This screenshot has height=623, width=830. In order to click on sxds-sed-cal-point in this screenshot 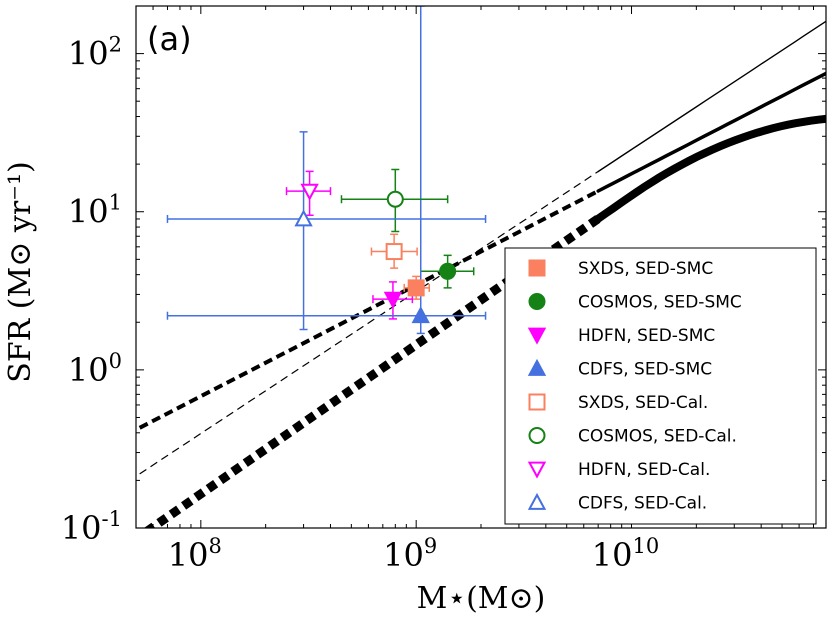, I will do `click(394, 252)`.